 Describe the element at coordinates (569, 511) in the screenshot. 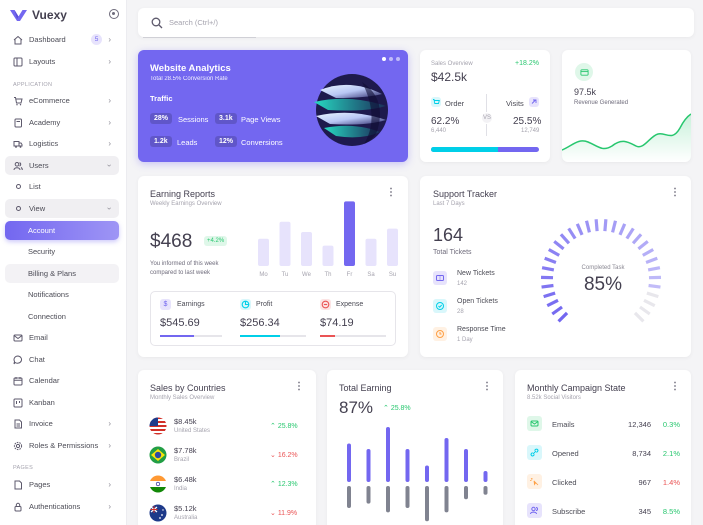

I see `campaign-row-label: Subscribe` at that location.